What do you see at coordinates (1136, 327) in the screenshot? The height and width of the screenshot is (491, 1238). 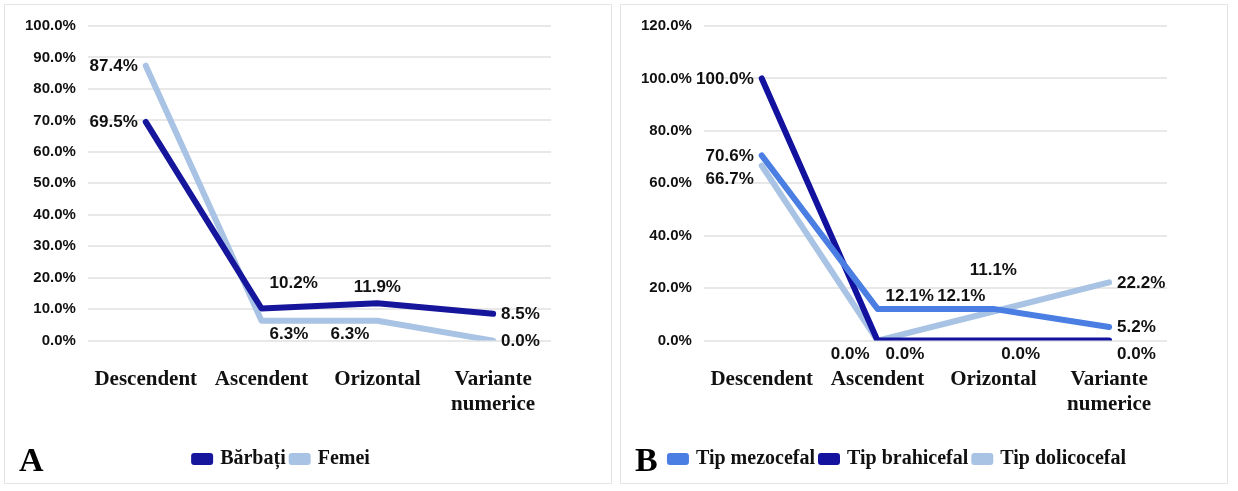 I see `data-label: 5.2%` at bounding box center [1136, 327].